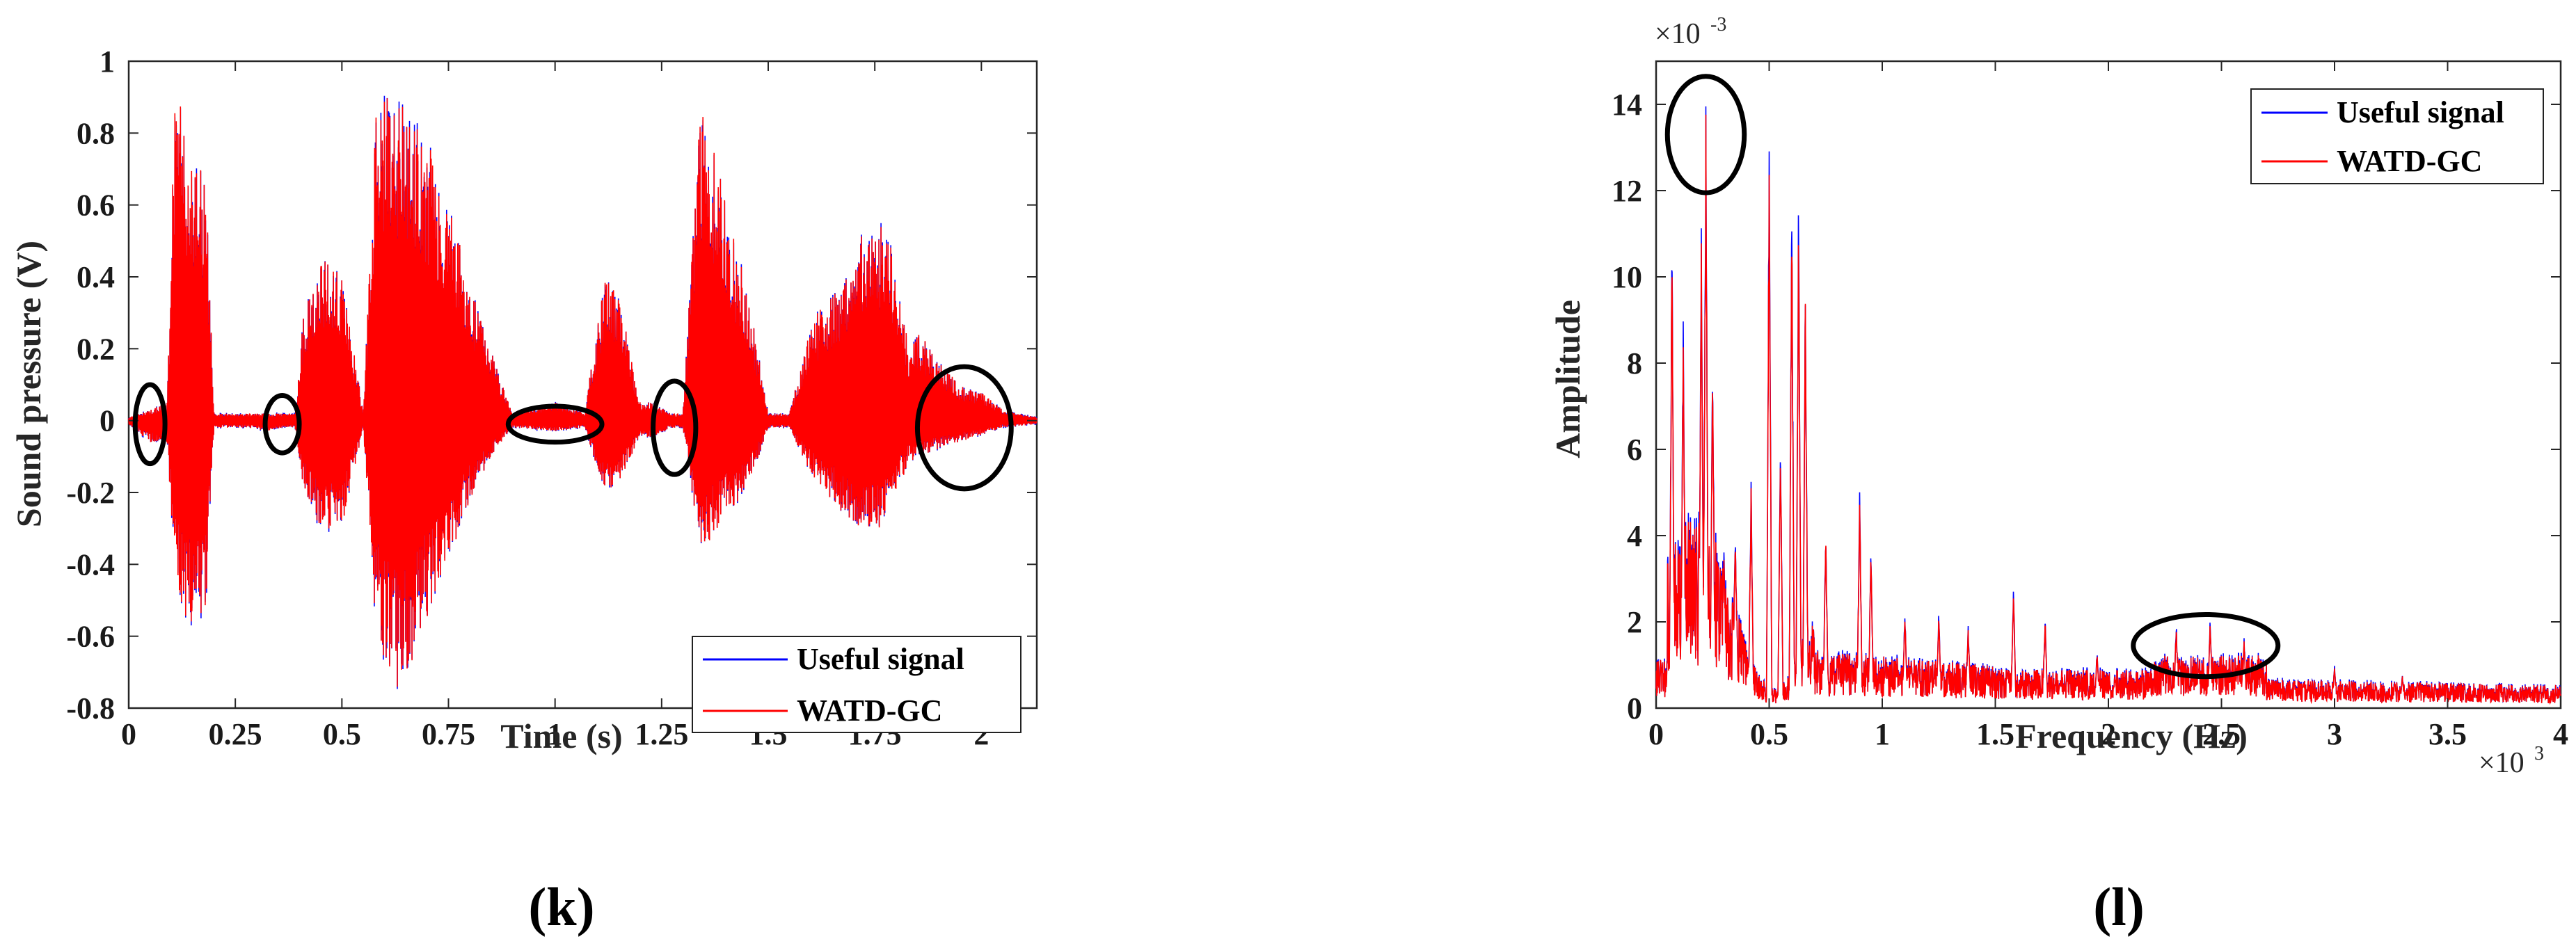  What do you see at coordinates (448, 734) in the screenshot?
I see `k-xtick-label: 0.75` at bounding box center [448, 734].